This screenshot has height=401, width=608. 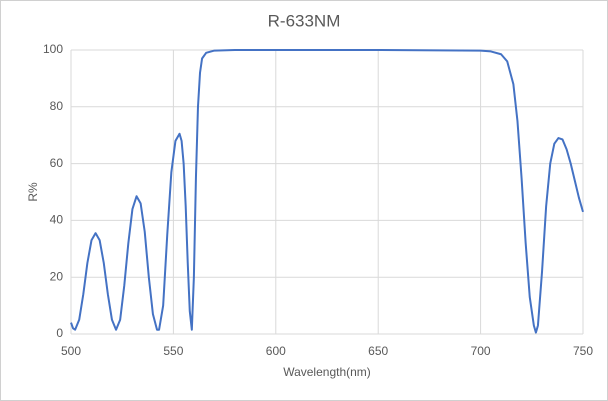 What do you see at coordinates (59, 333) in the screenshot?
I see `y-tick-label: 0` at bounding box center [59, 333].